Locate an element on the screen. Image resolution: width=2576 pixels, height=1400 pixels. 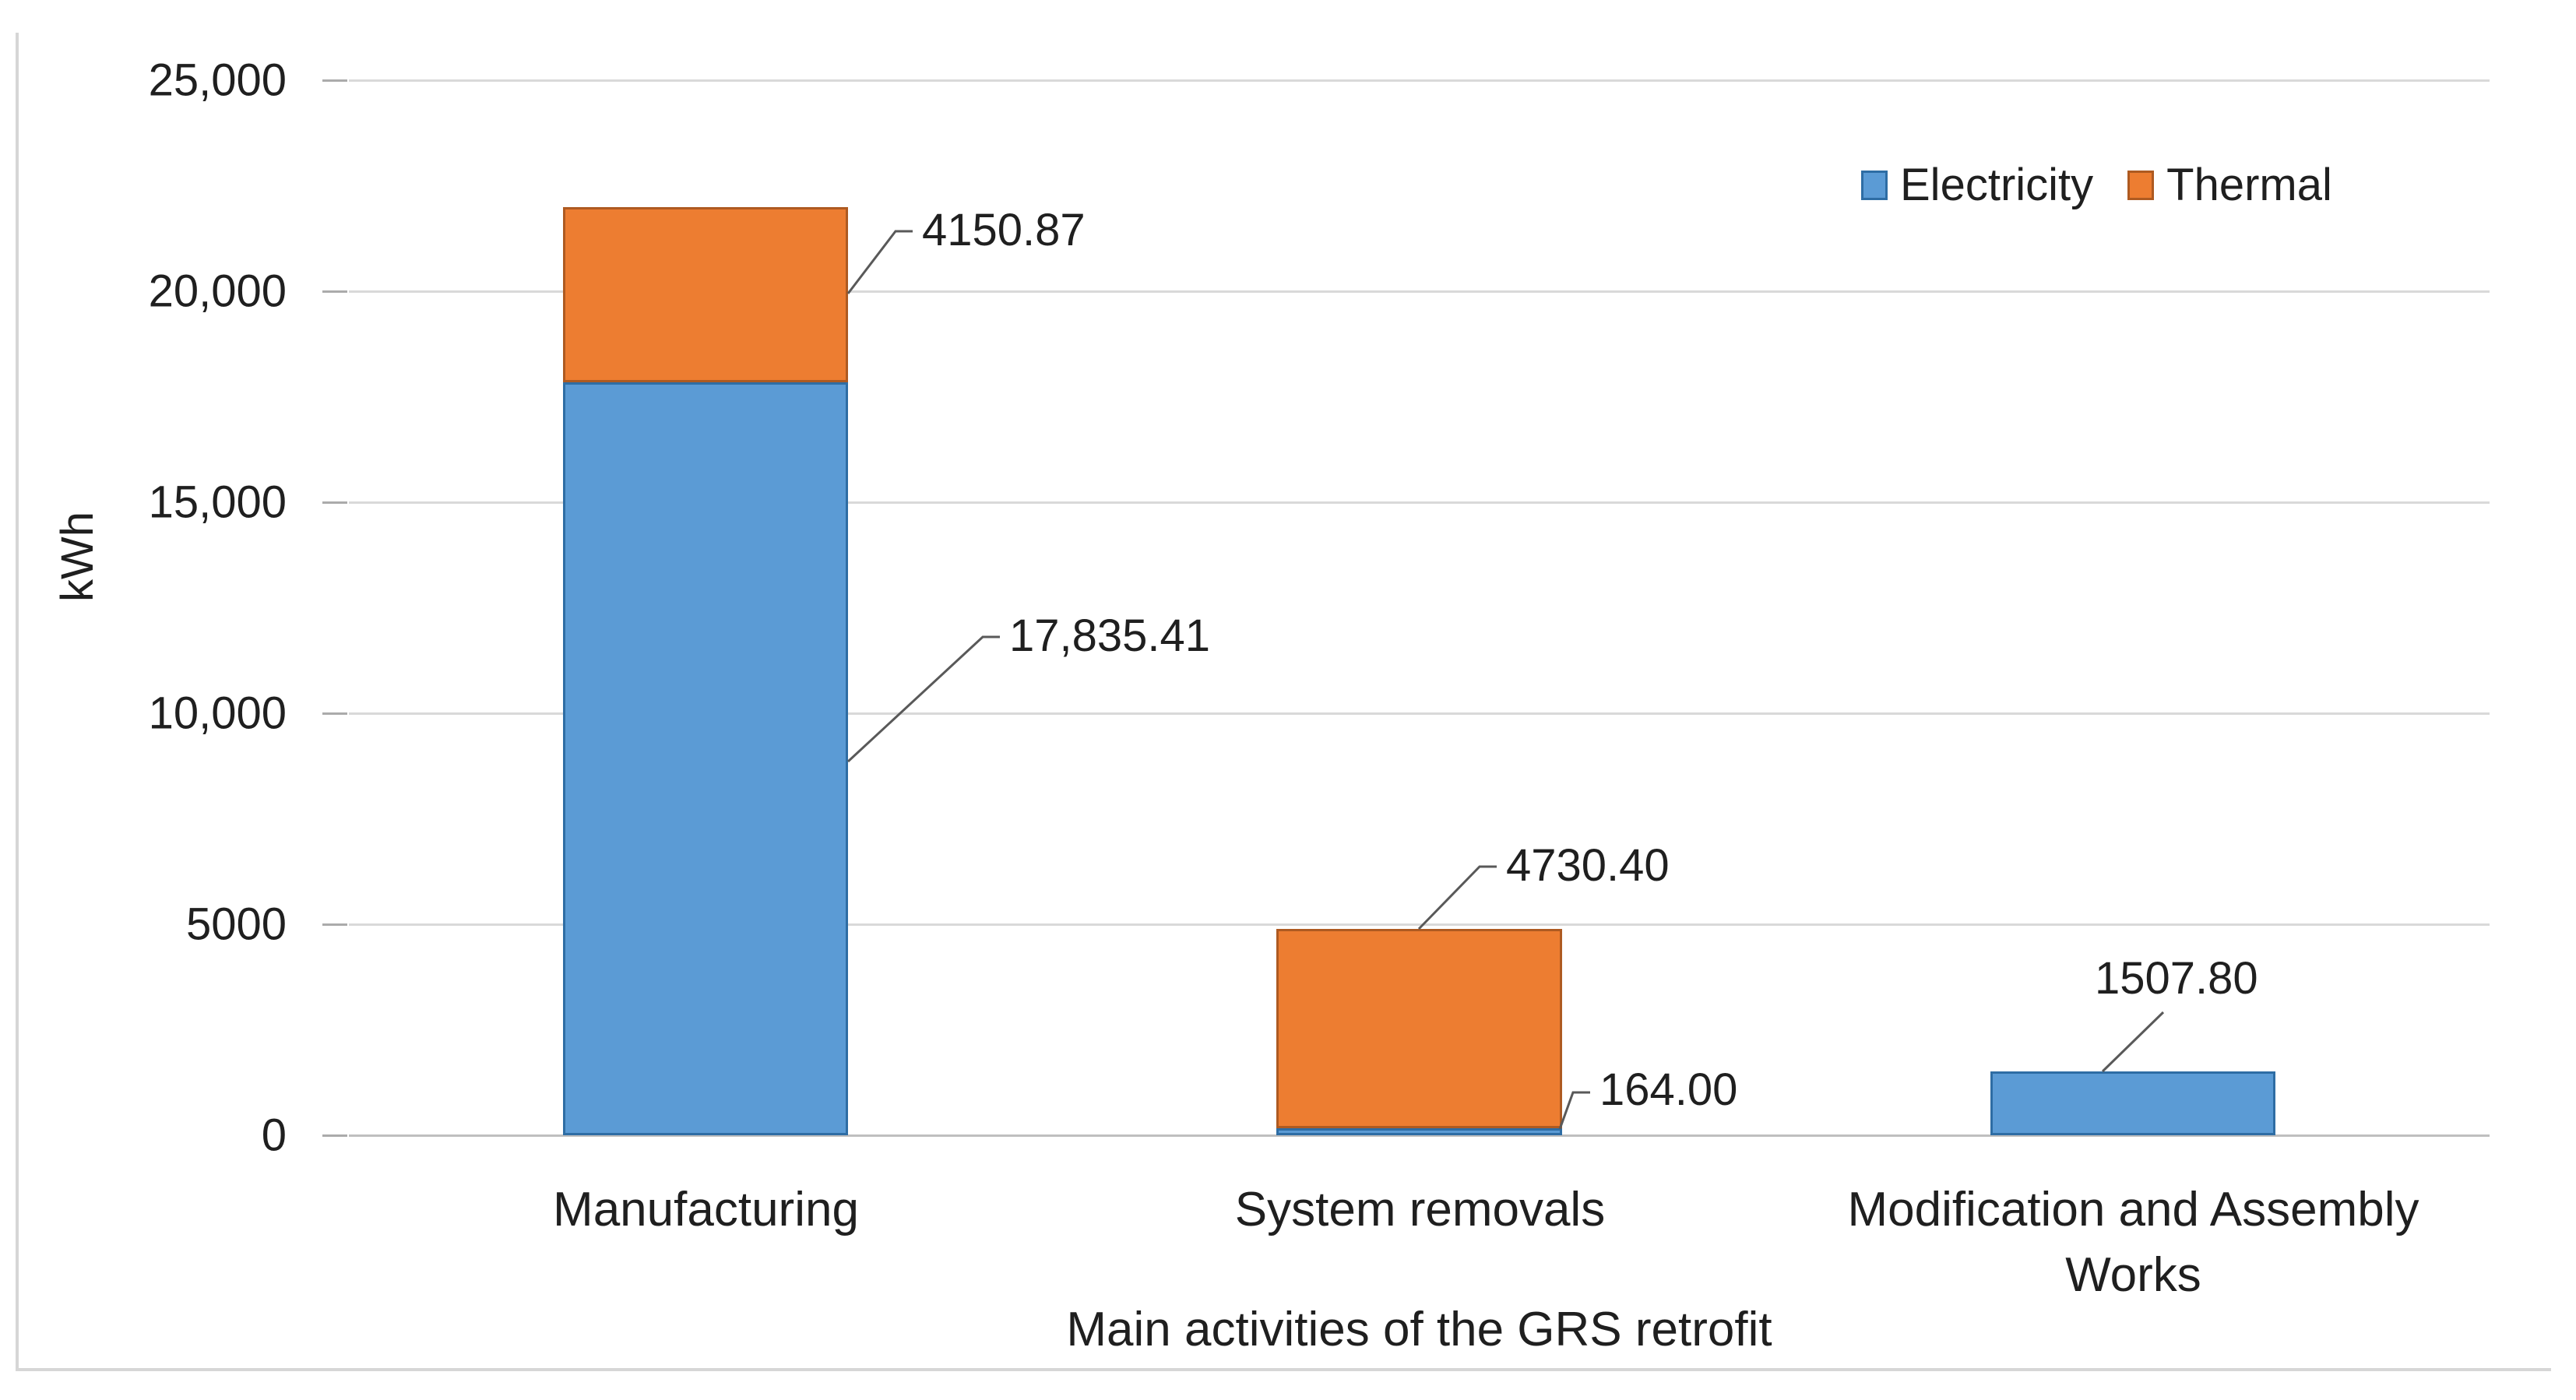
y-tick-label-25,000: 25,000 is located at coordinates (217, 80).